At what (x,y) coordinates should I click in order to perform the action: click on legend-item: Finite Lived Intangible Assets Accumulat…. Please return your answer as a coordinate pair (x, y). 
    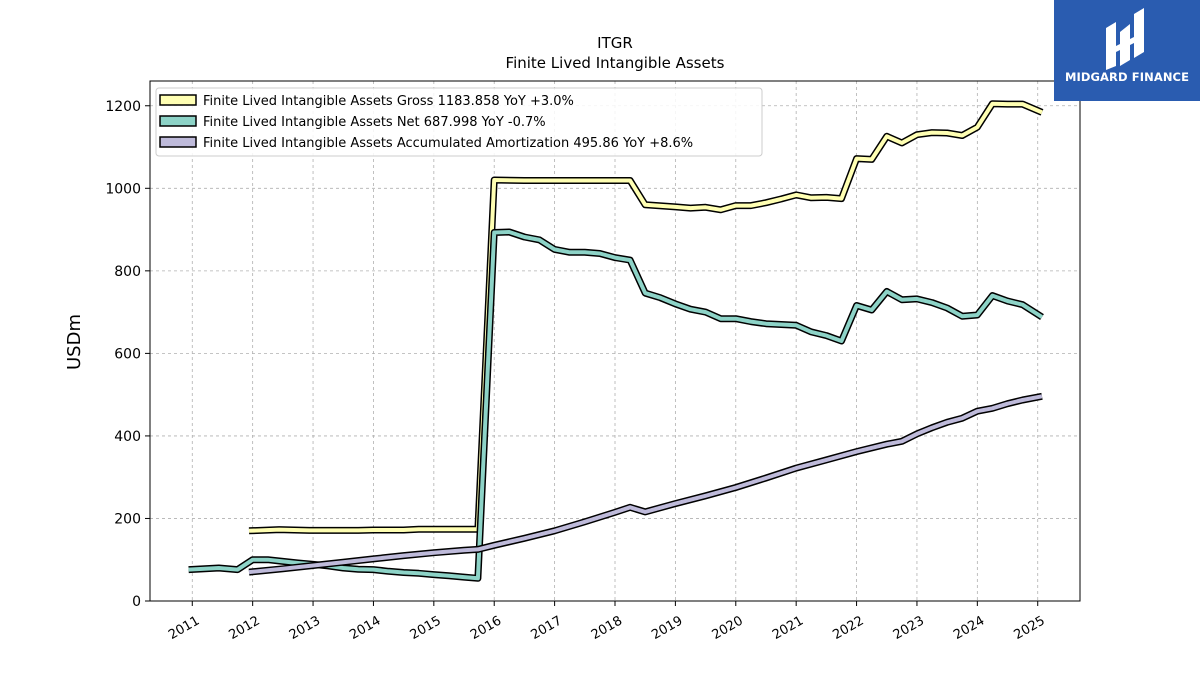
    Looking at the image, I should click on (426, 143).